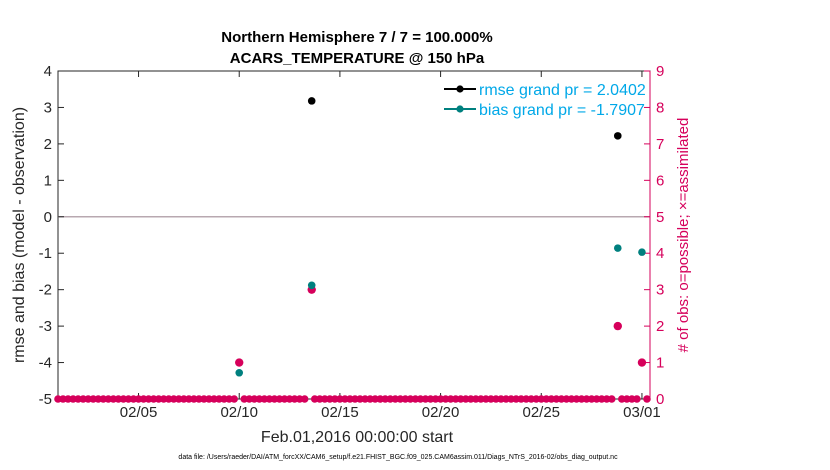 The width and height of the screenshot is (830, 470). What do you see at coordinates (660, 363) in the screenshot?
I see `y2-tick-label: 1` at bounding box center [660, 363].